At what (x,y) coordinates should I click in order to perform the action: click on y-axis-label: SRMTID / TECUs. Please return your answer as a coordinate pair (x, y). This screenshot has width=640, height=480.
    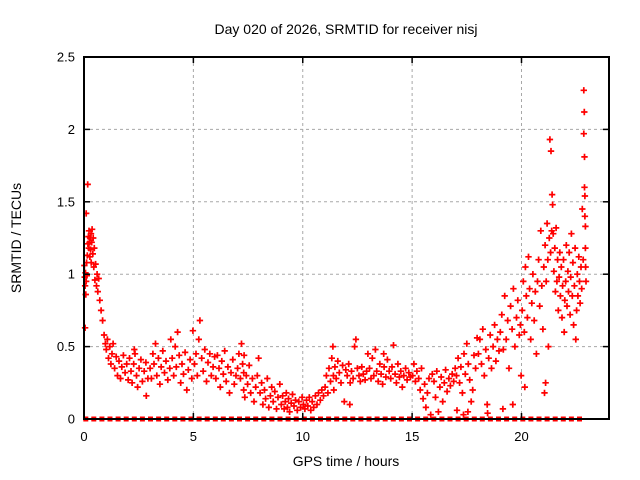
    Looking at the image, I should click on (16, 238).